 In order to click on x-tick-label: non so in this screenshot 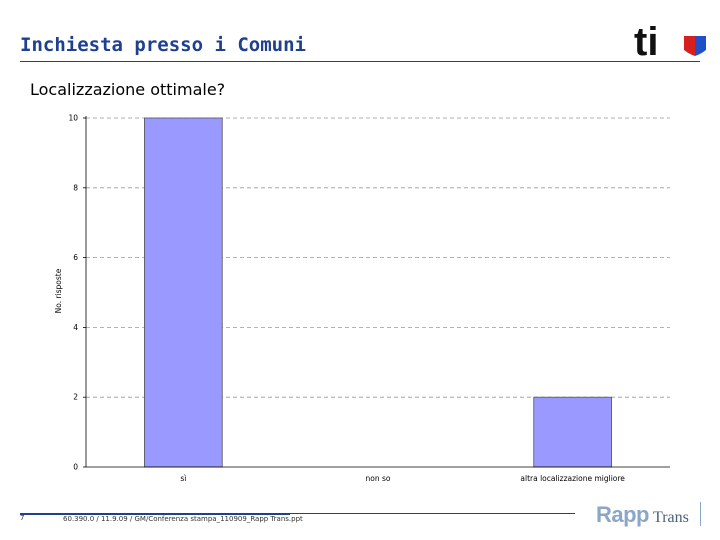, I will do `click(378, 478)`.